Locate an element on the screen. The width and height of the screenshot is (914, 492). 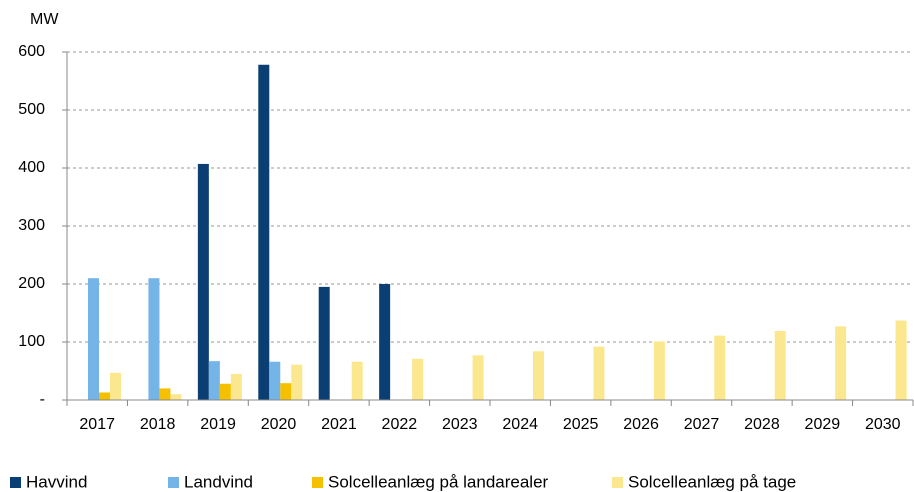
x-tick-label: 2020 is located at coordinates (279, 424).